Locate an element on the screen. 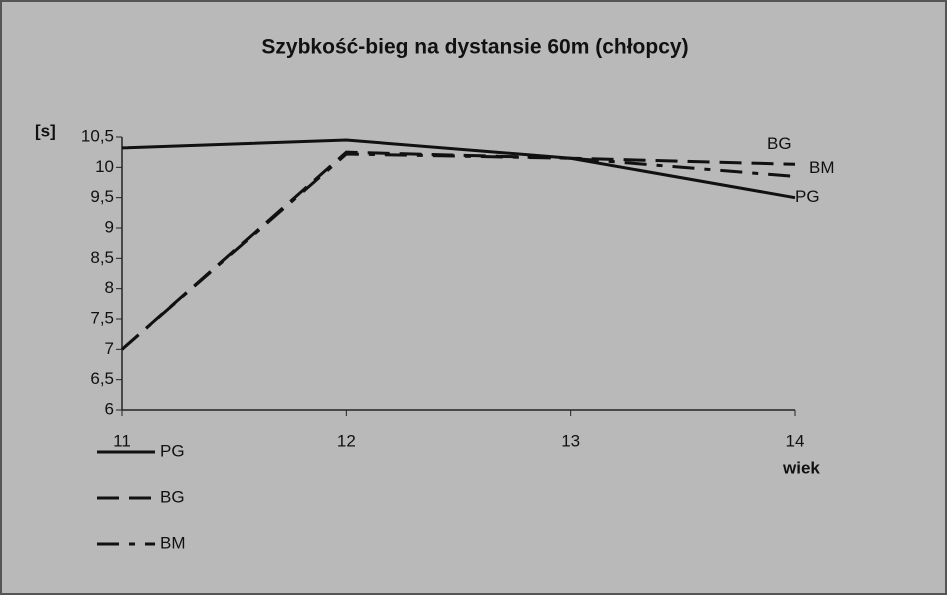  x-tick-label: 14 is located at coordinates (795, 440).